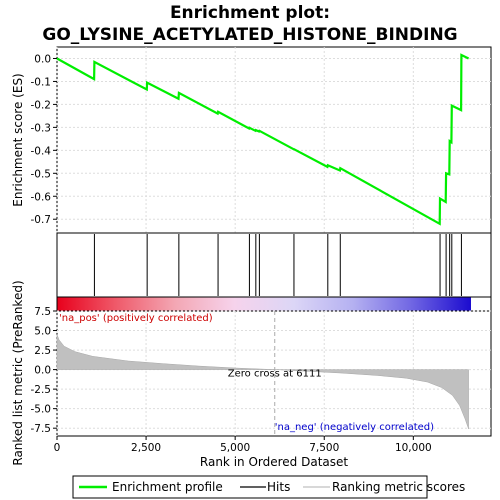 This screenshot has width=500, height=500. Describe the element at coordinates (413, 448) in the screenshot. I see `x-tick-label: 10,000` at that location.